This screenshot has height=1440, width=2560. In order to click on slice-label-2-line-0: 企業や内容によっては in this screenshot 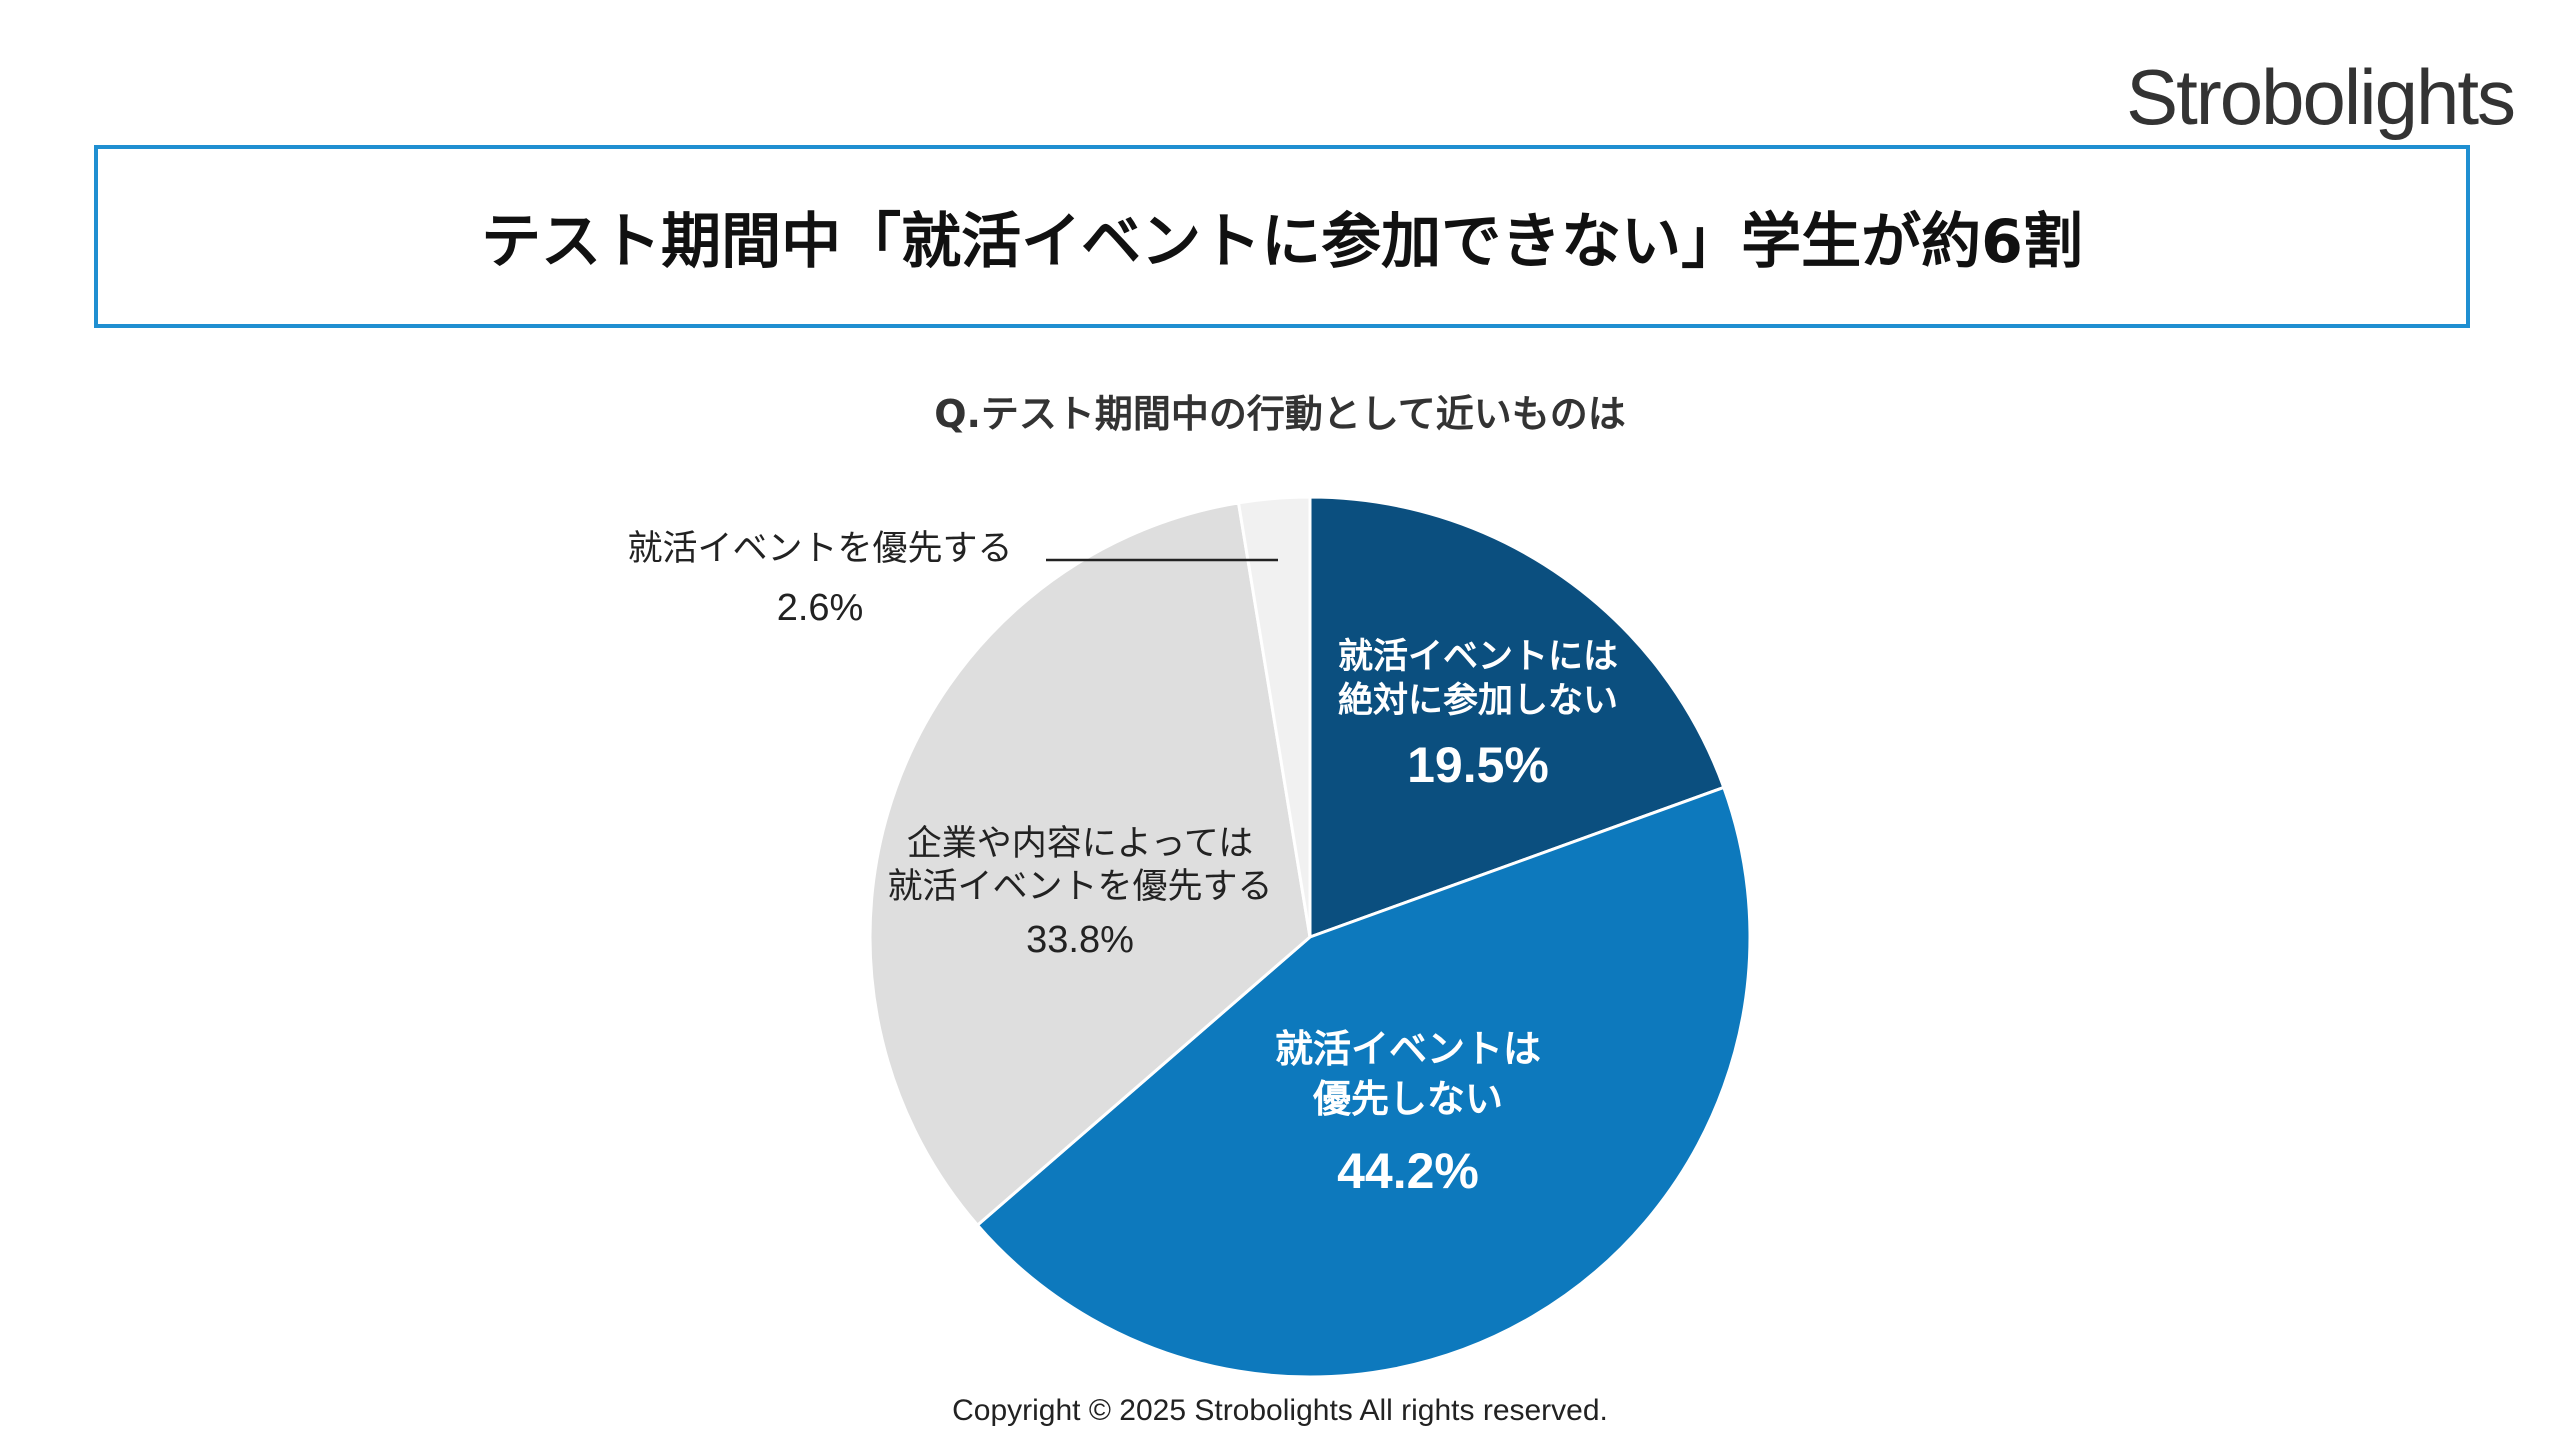, I will do `click(1080, 844)`.